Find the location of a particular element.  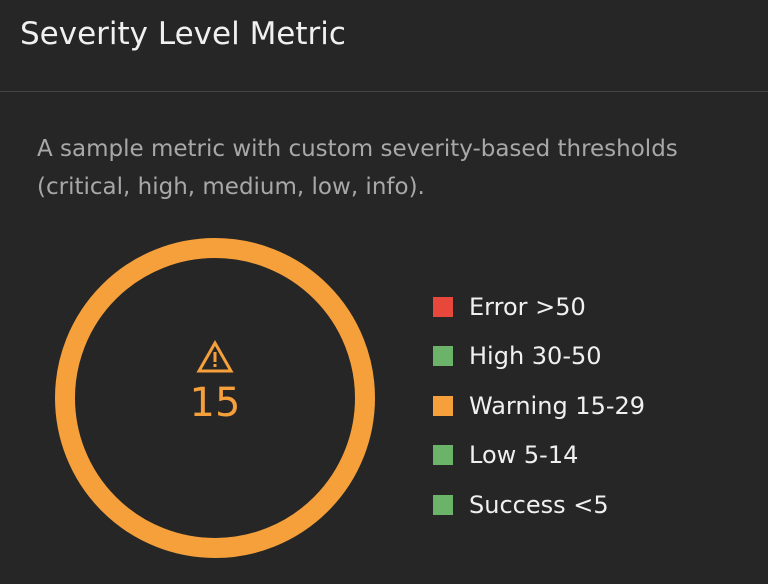

legend-item: Error >50 is located at coordinates (539, 307).